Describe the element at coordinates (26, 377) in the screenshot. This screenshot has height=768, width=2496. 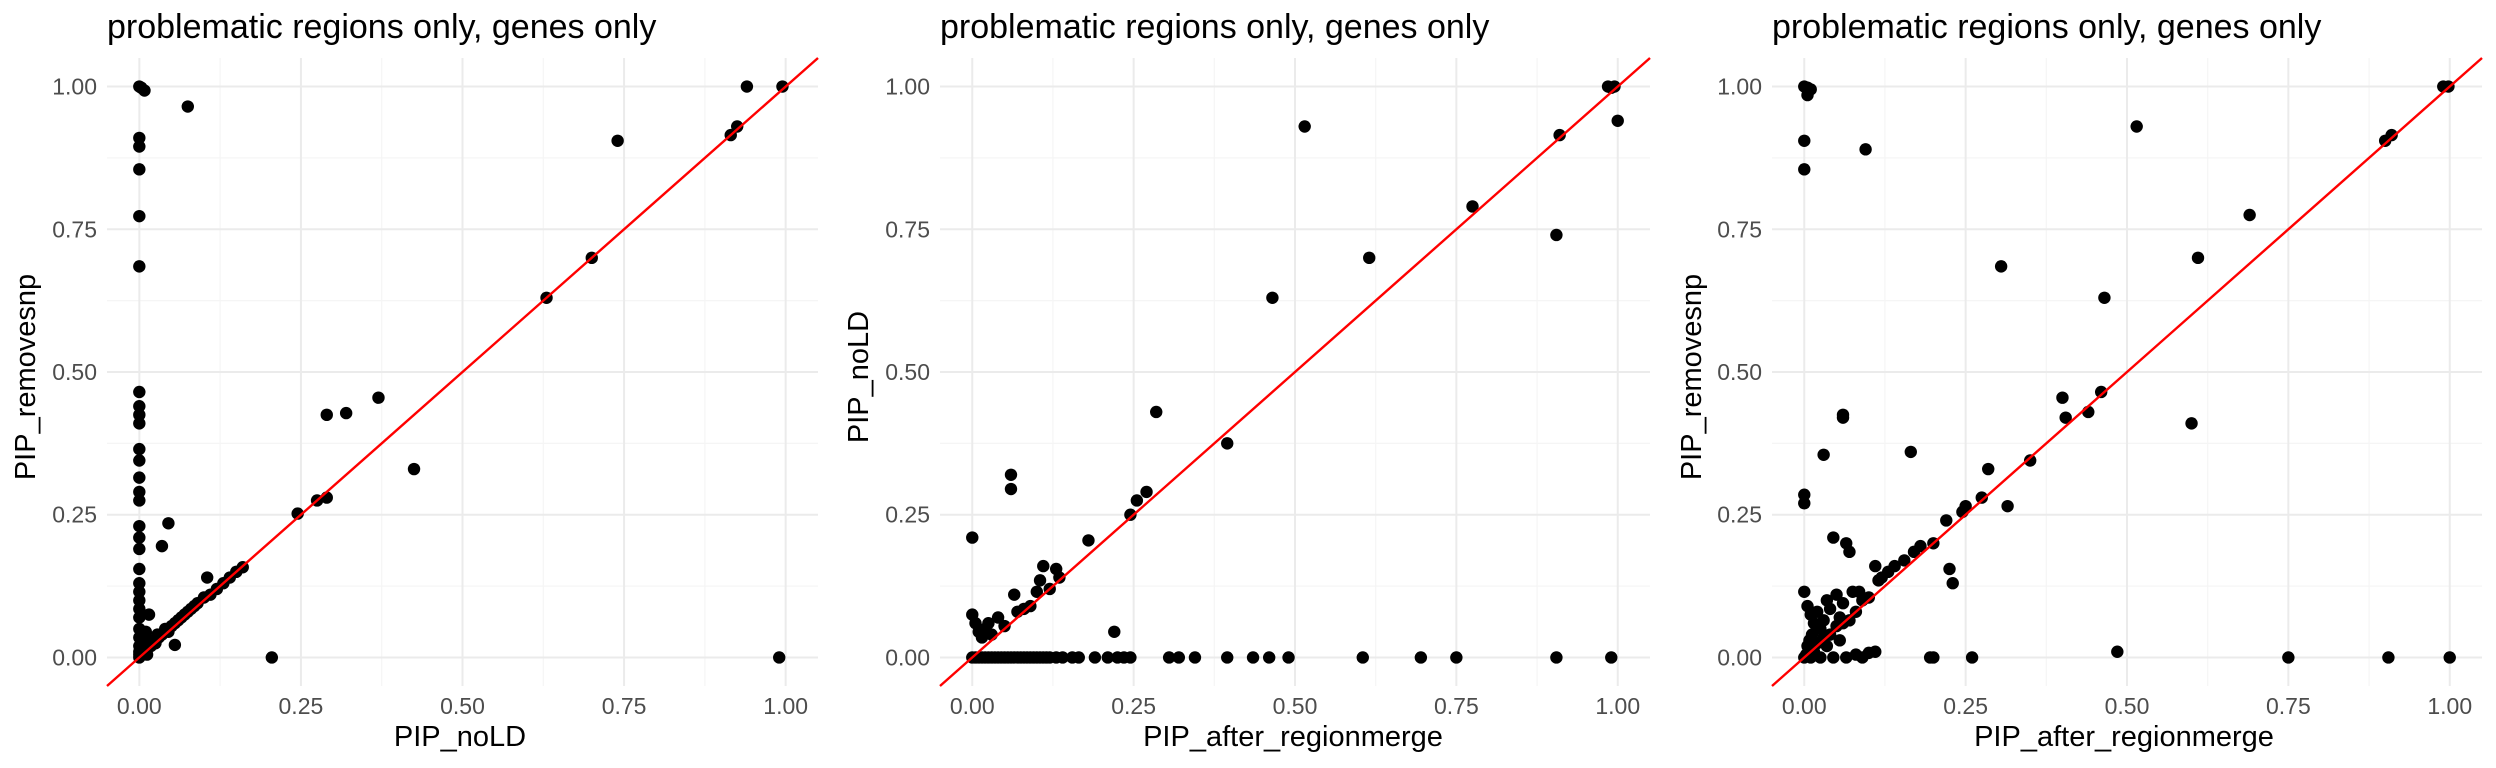
I see `panel-1-ylabel: PIP_removesnp` at that location.